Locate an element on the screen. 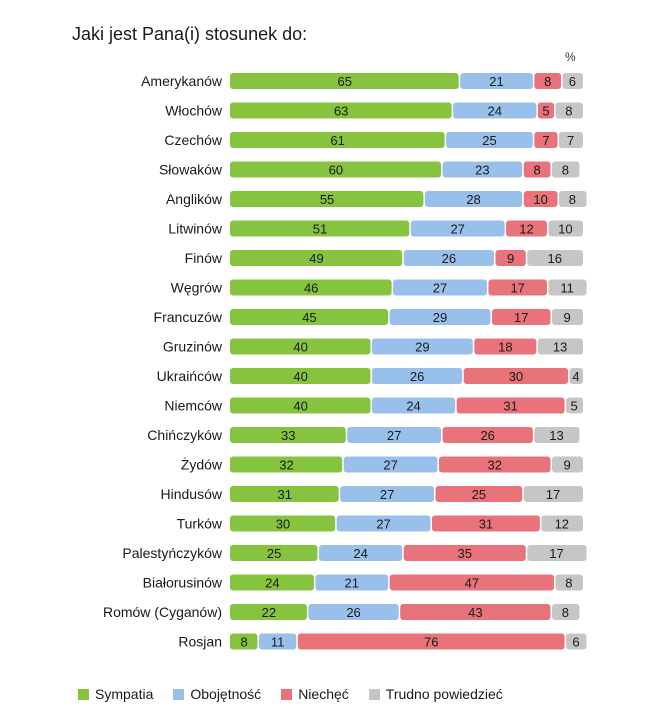 The width and height of the screenshot is (657, 722). category-label: Rosjan is located at coordinates (200, 642).